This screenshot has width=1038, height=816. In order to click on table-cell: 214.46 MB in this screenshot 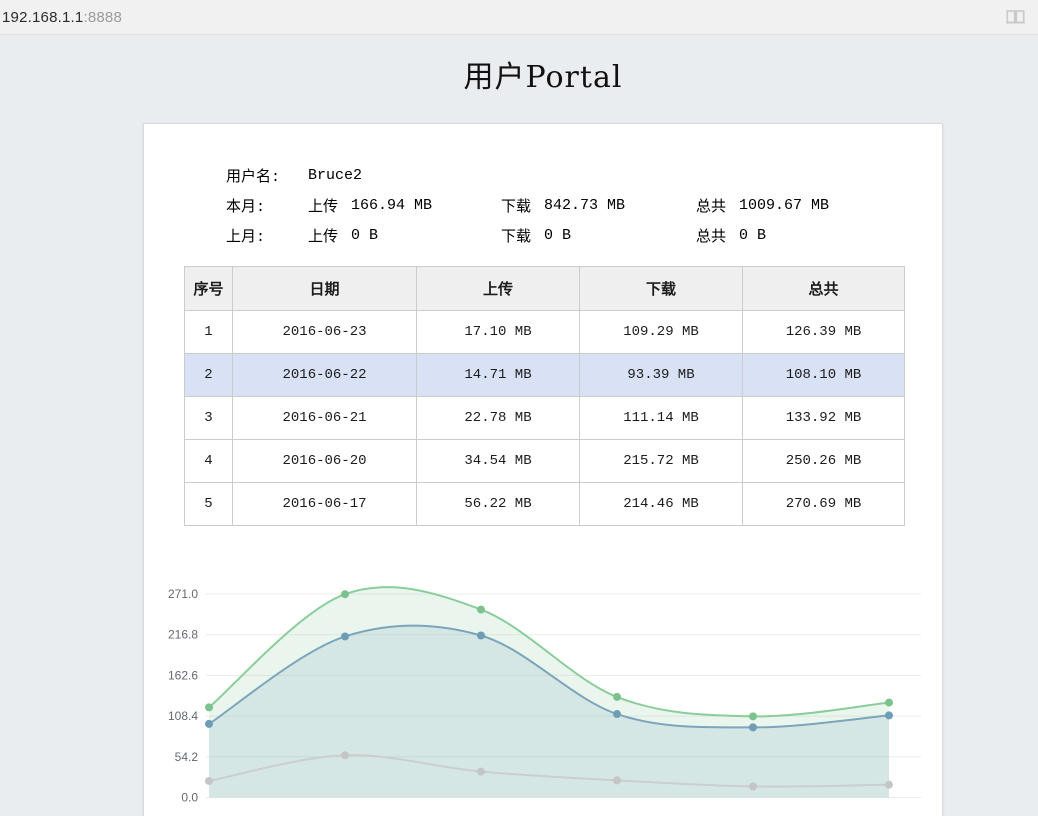, I will do `click(661, 504)`.